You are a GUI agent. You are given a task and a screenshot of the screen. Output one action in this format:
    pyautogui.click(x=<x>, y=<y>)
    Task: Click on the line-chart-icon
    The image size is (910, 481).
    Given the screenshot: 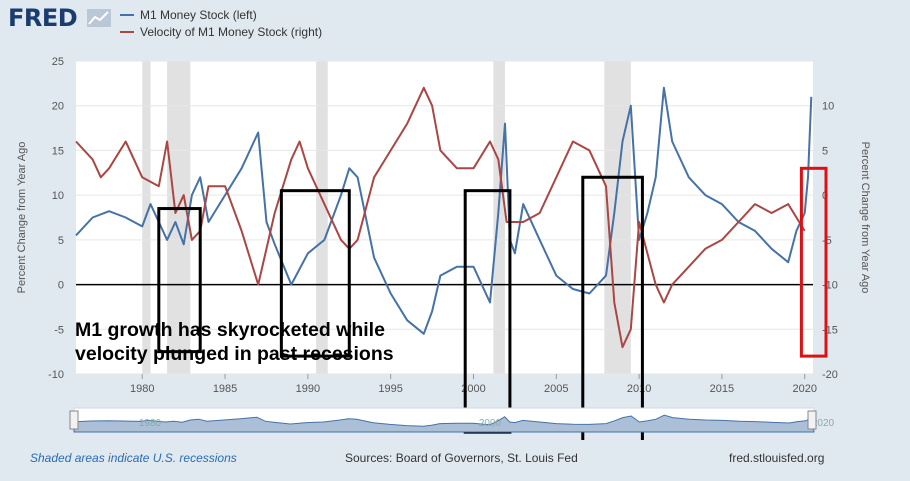 What is the action you would take?
    pyautogui.click(x=99, y=18)
    